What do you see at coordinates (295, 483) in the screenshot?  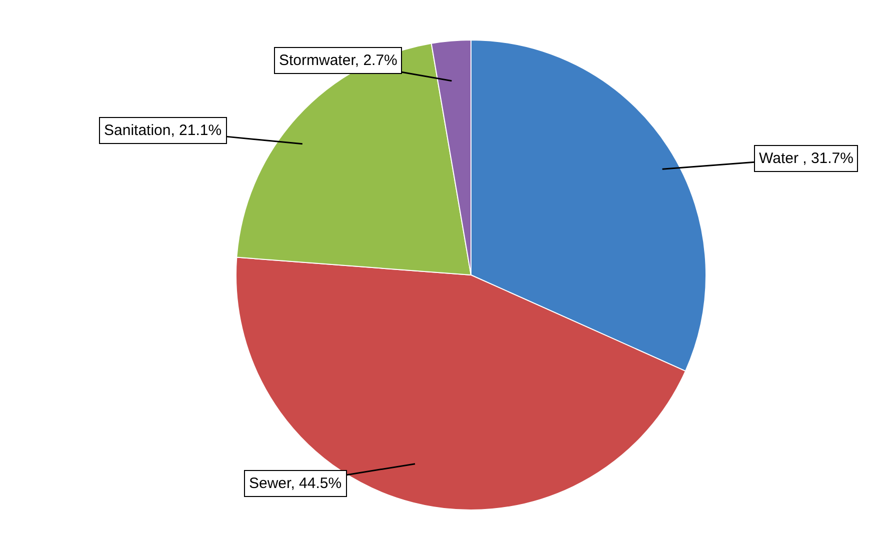 I see `slice-label: Sewer, 44.5%` at bounding box center [295, 483].